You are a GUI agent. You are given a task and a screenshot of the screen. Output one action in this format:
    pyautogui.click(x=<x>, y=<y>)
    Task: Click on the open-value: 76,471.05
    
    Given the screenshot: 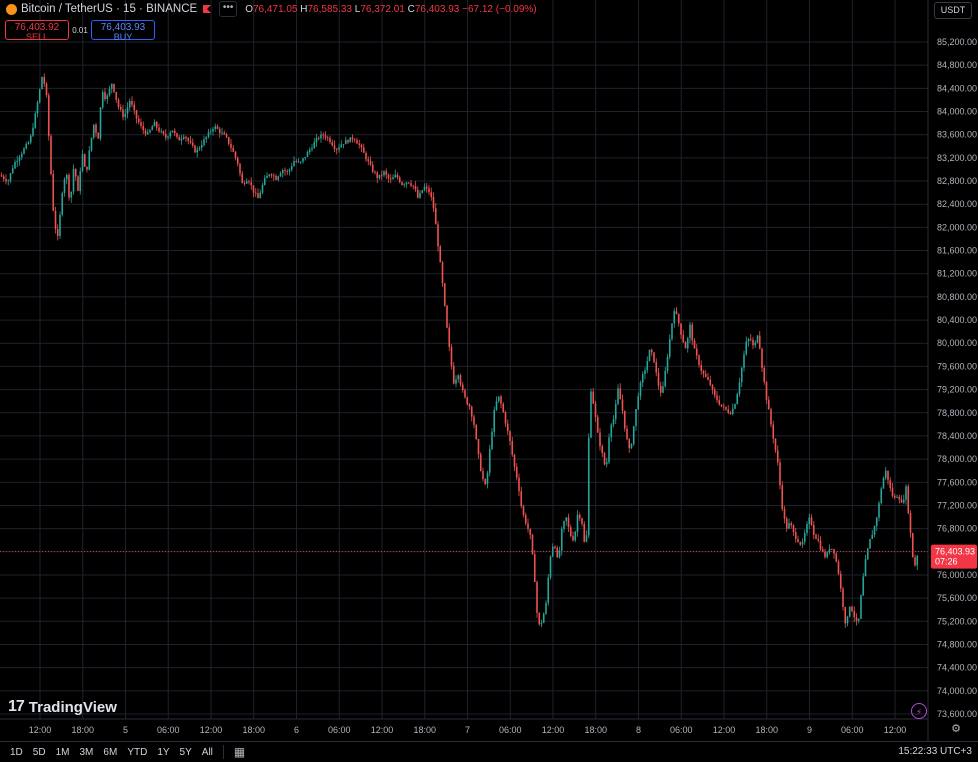 What is the action you would take?
    pyautogui.click(x=275, y=9)
    